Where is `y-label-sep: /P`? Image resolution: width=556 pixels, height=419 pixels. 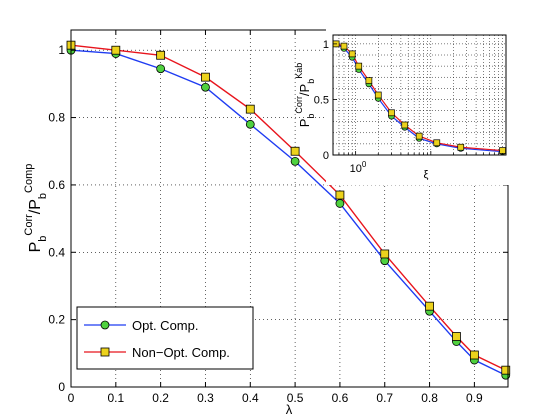
y-label-sep: /P is located at coordinates (35, 206).